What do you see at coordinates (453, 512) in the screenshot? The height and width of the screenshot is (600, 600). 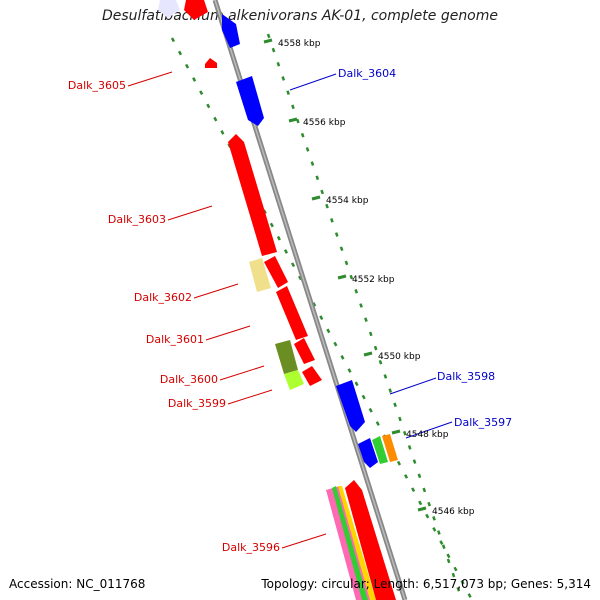 I see `kbp-label-4546: 4546 kbp` at bounding box center [453, 512].